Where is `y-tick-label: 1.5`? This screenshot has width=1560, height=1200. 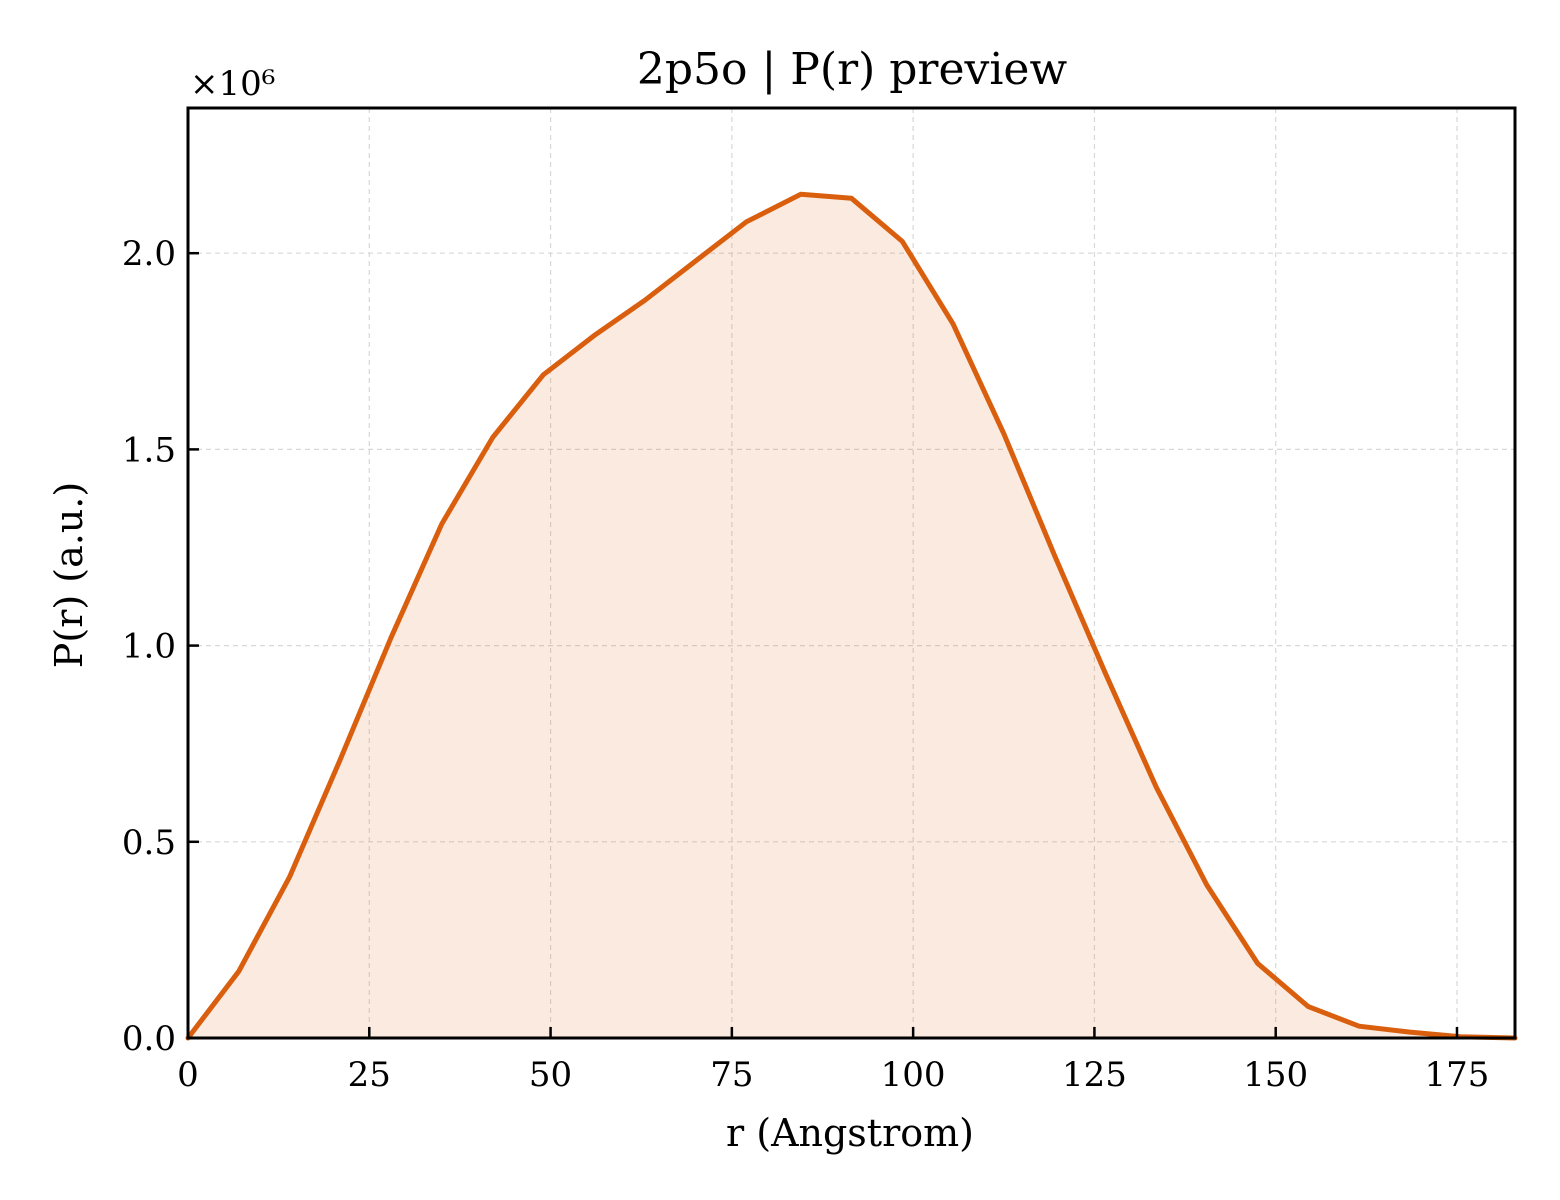 y-tick-label: 1.5 is located at coordinates (149, 450).